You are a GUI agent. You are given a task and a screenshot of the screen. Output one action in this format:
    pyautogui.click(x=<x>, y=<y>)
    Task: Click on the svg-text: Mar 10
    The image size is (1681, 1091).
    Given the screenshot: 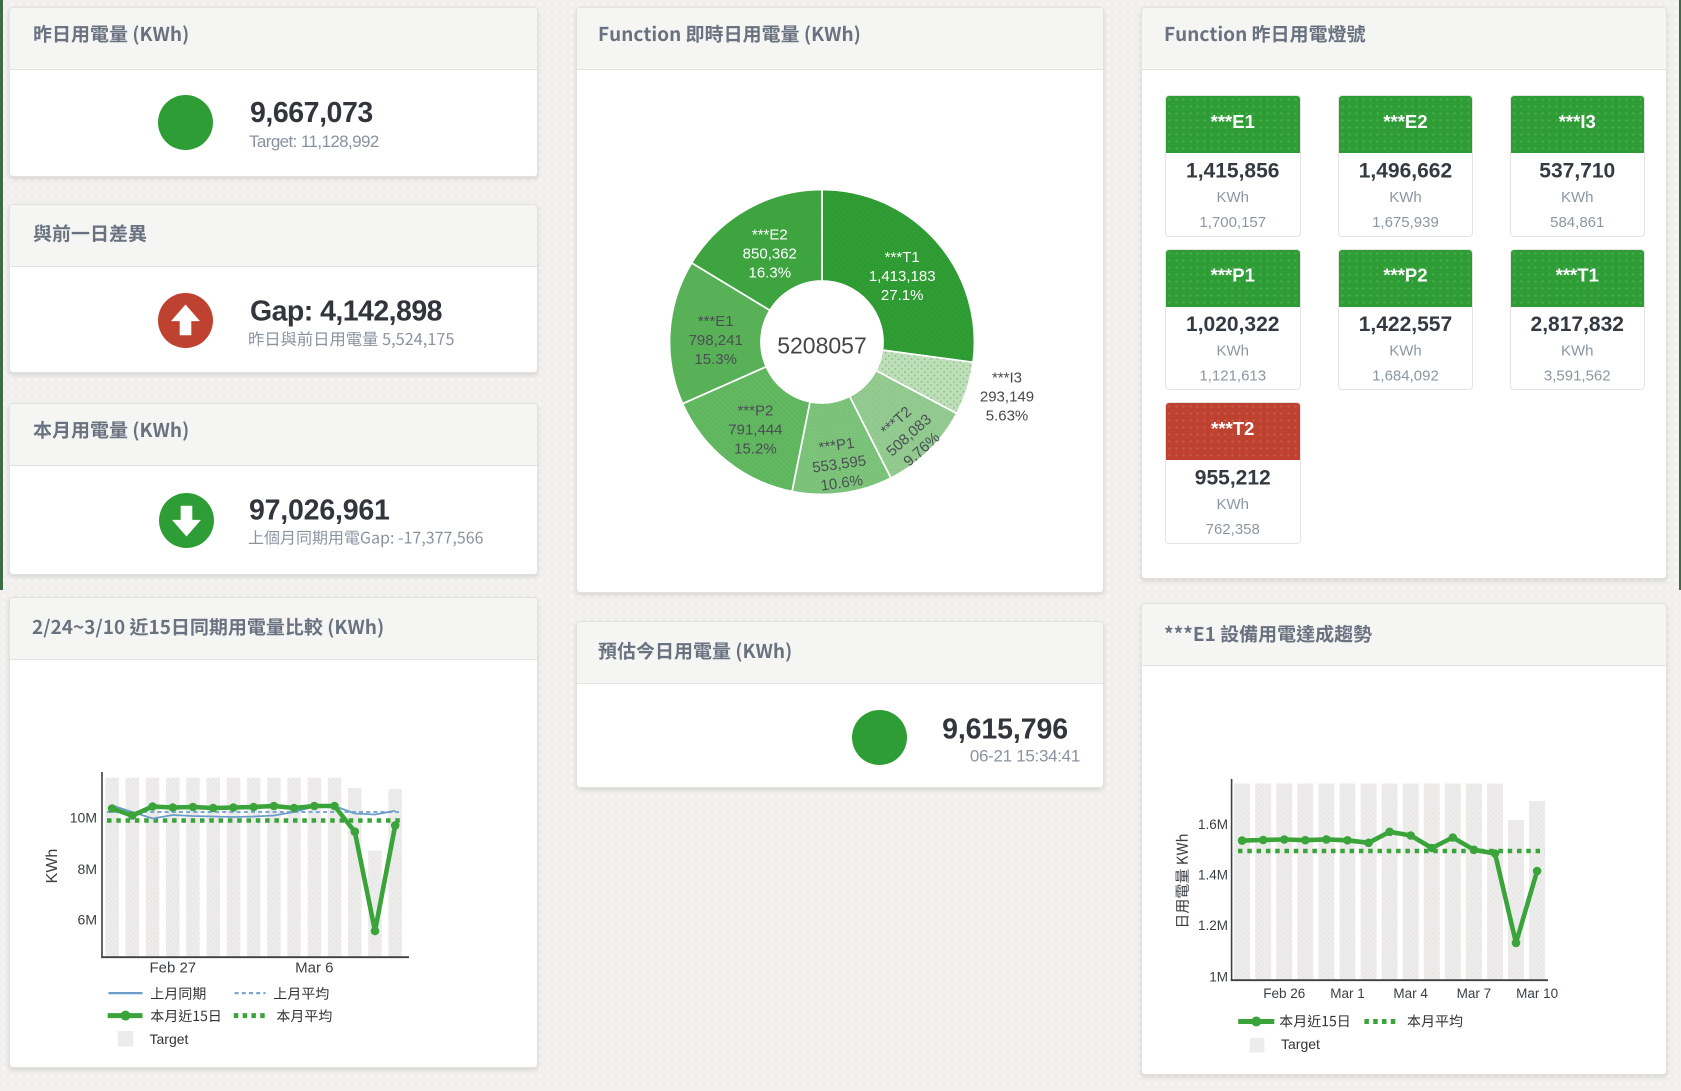 What is the action you would take?
    pyautogui.click(x=1537, y=993)
    